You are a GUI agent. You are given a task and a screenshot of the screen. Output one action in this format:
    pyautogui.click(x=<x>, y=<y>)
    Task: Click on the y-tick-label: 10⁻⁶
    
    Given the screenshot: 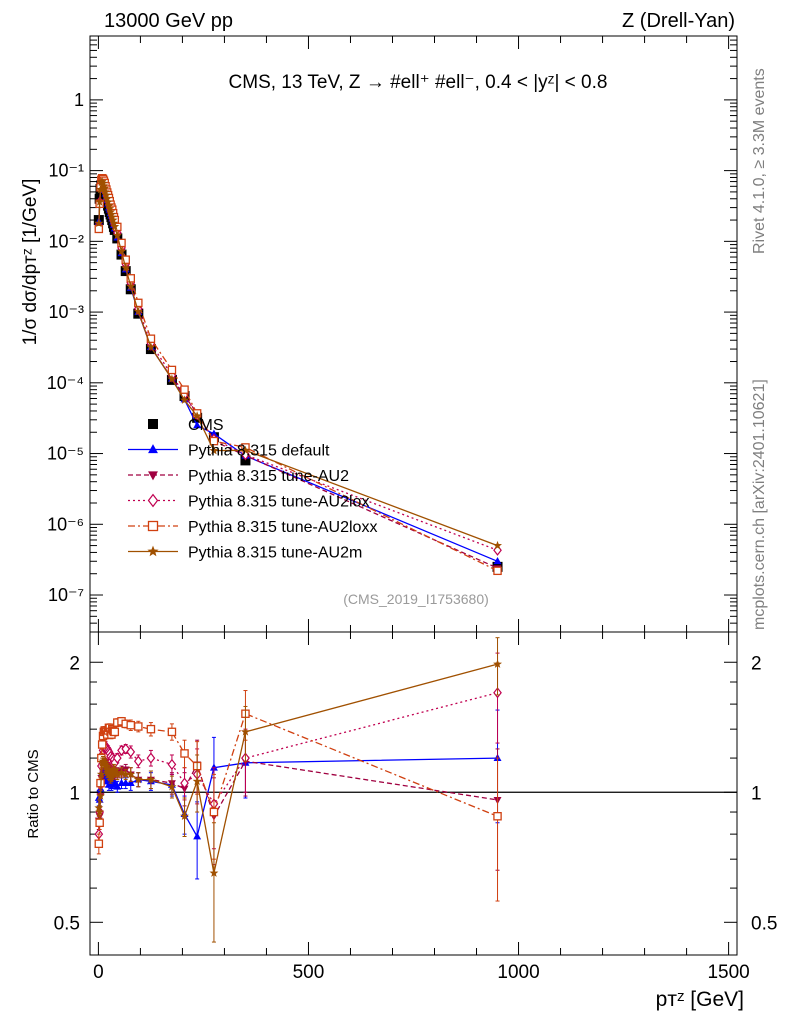 What is the action you would take?
    pyautogui.click(x=65, y=524)
    